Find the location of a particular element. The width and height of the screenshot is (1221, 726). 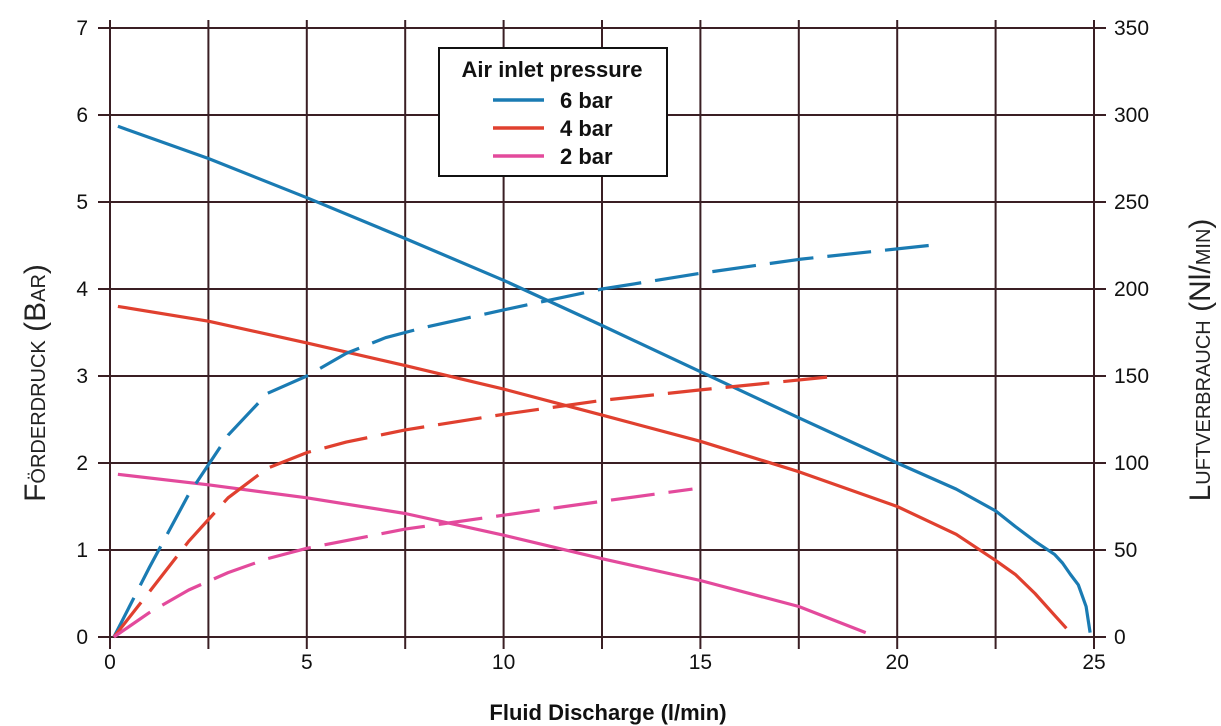

y-right-tick-label: 0 is located at coordinates (1120, 637).